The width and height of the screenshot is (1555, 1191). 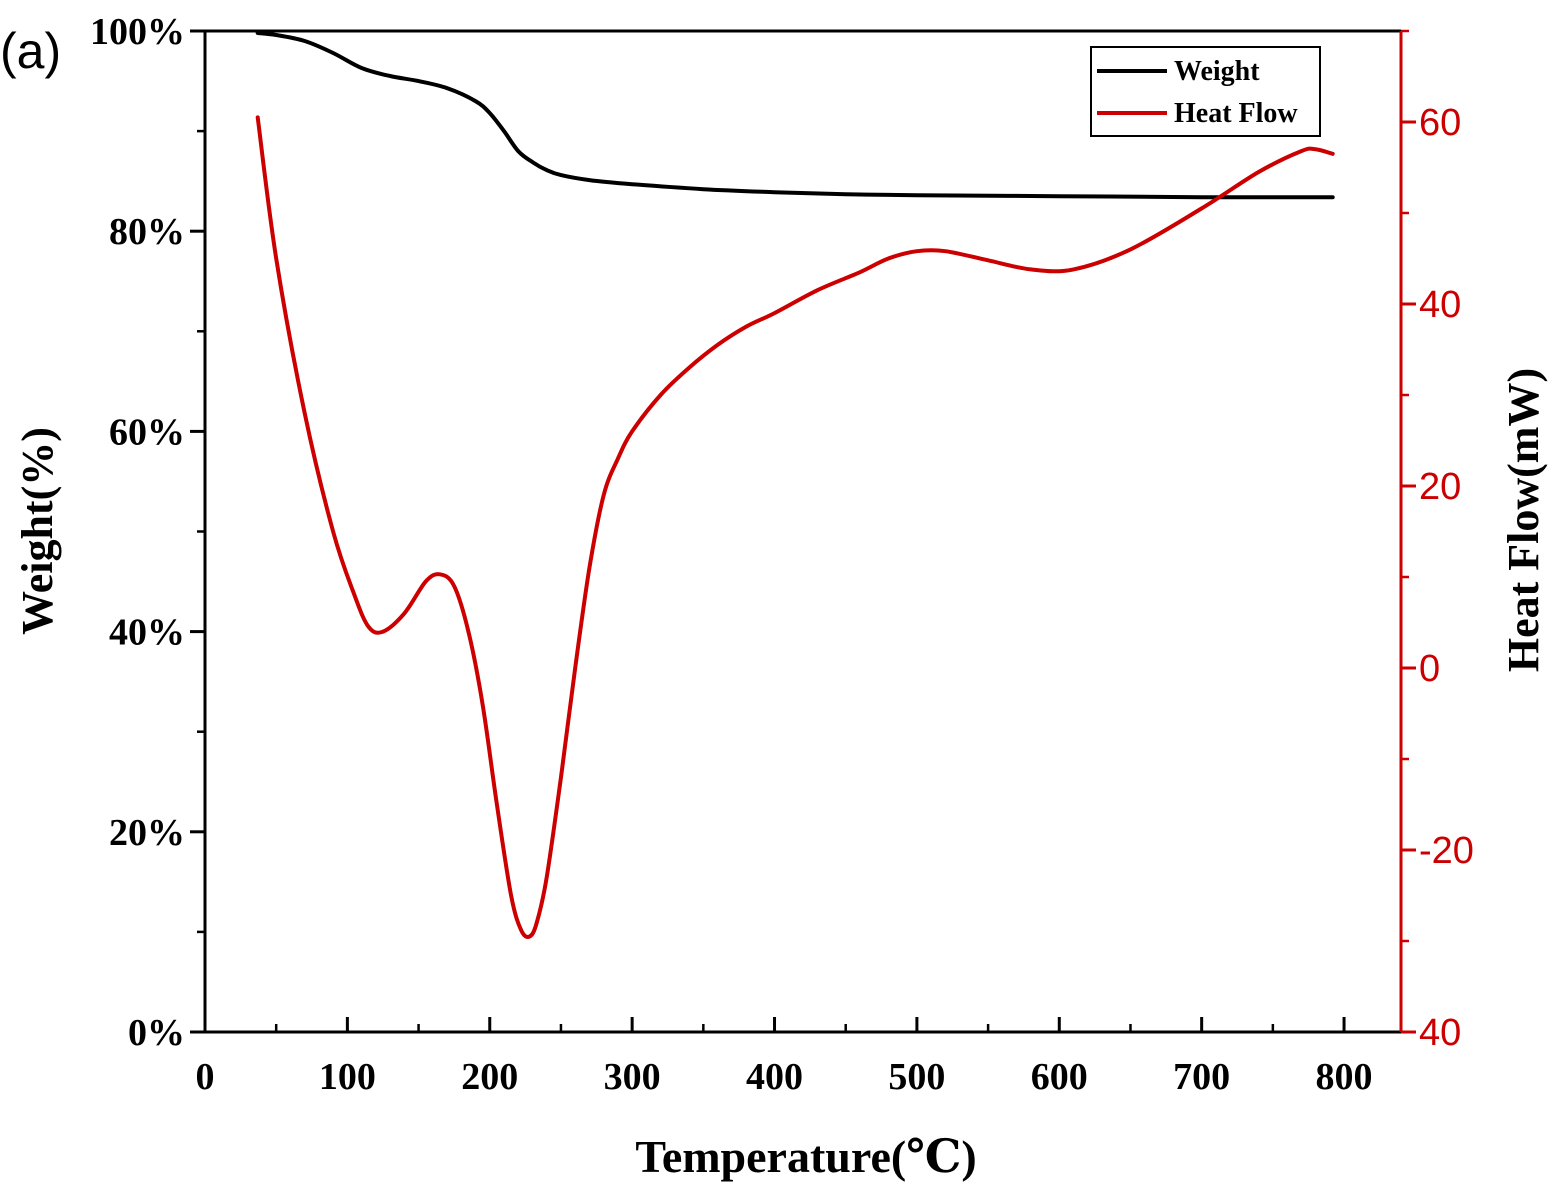 I want to click on x-tick-label: 700, so click(x=1201, y=1077).